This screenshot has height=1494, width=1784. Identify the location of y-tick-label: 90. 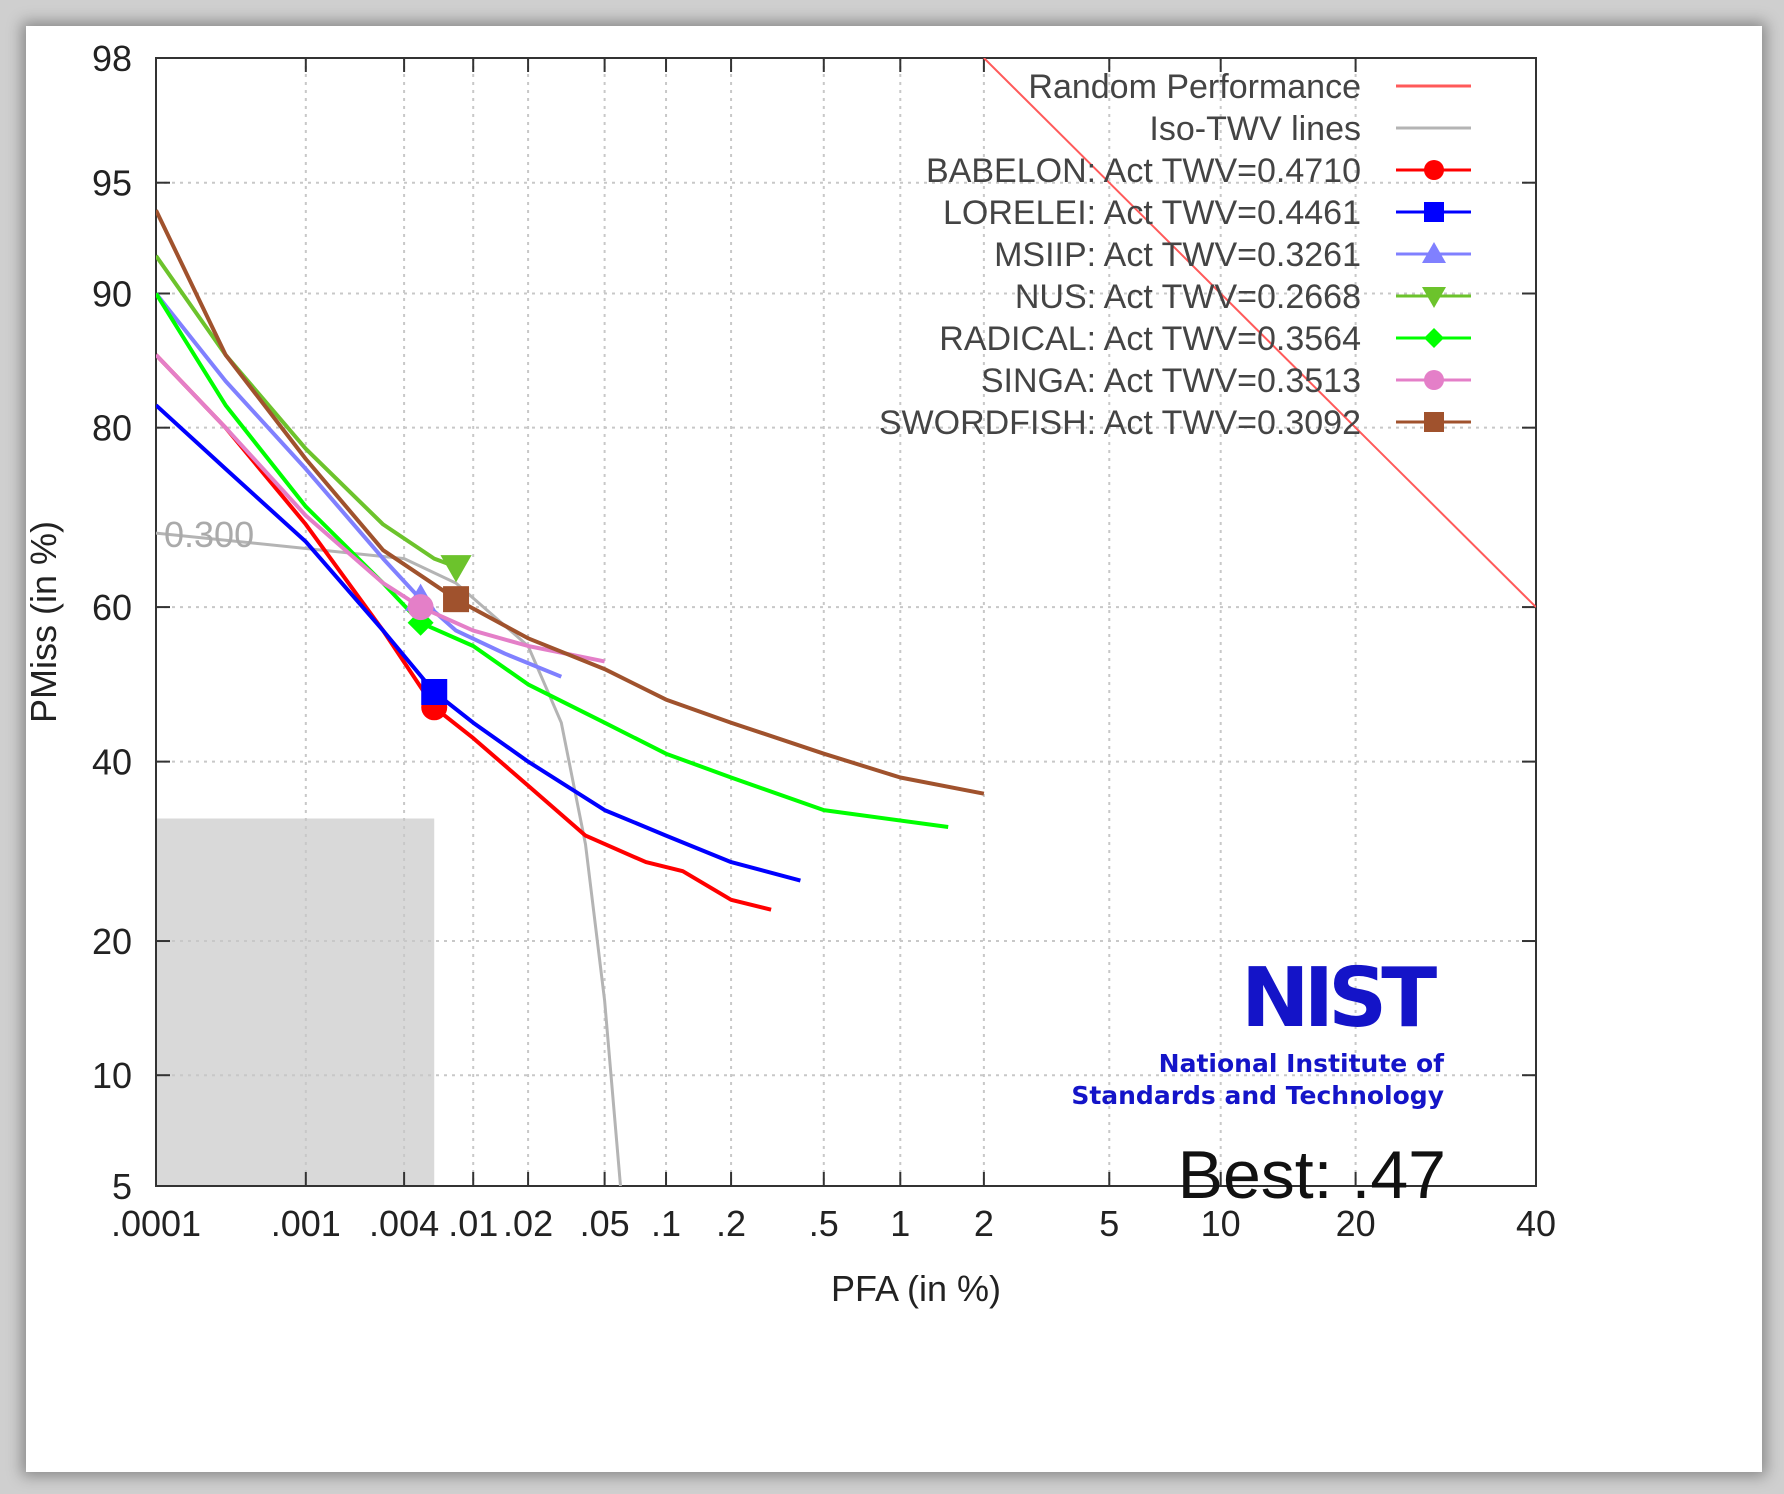
(112, 294).